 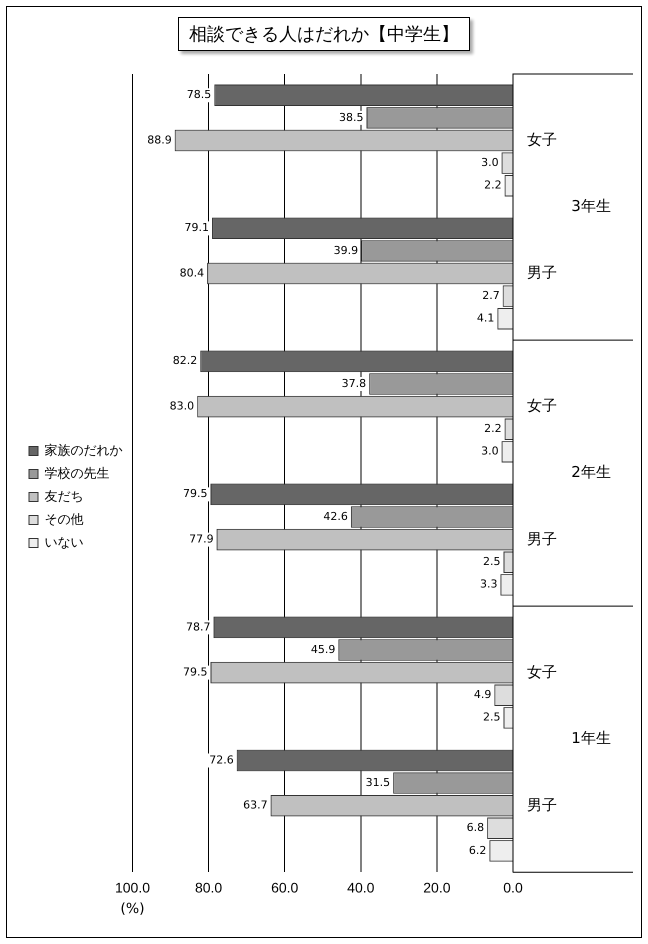 What do you see at coordinates (255, 805) in the screenshot?
I see `data-label: 63.7` at bounding box center [255, 805].